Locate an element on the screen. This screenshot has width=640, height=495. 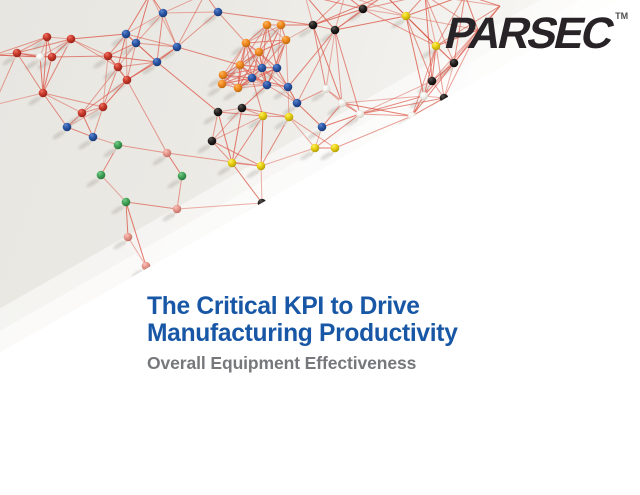
slide-subtitle: Overall Equipment Effectiveness is located at coordinates (282, 363).